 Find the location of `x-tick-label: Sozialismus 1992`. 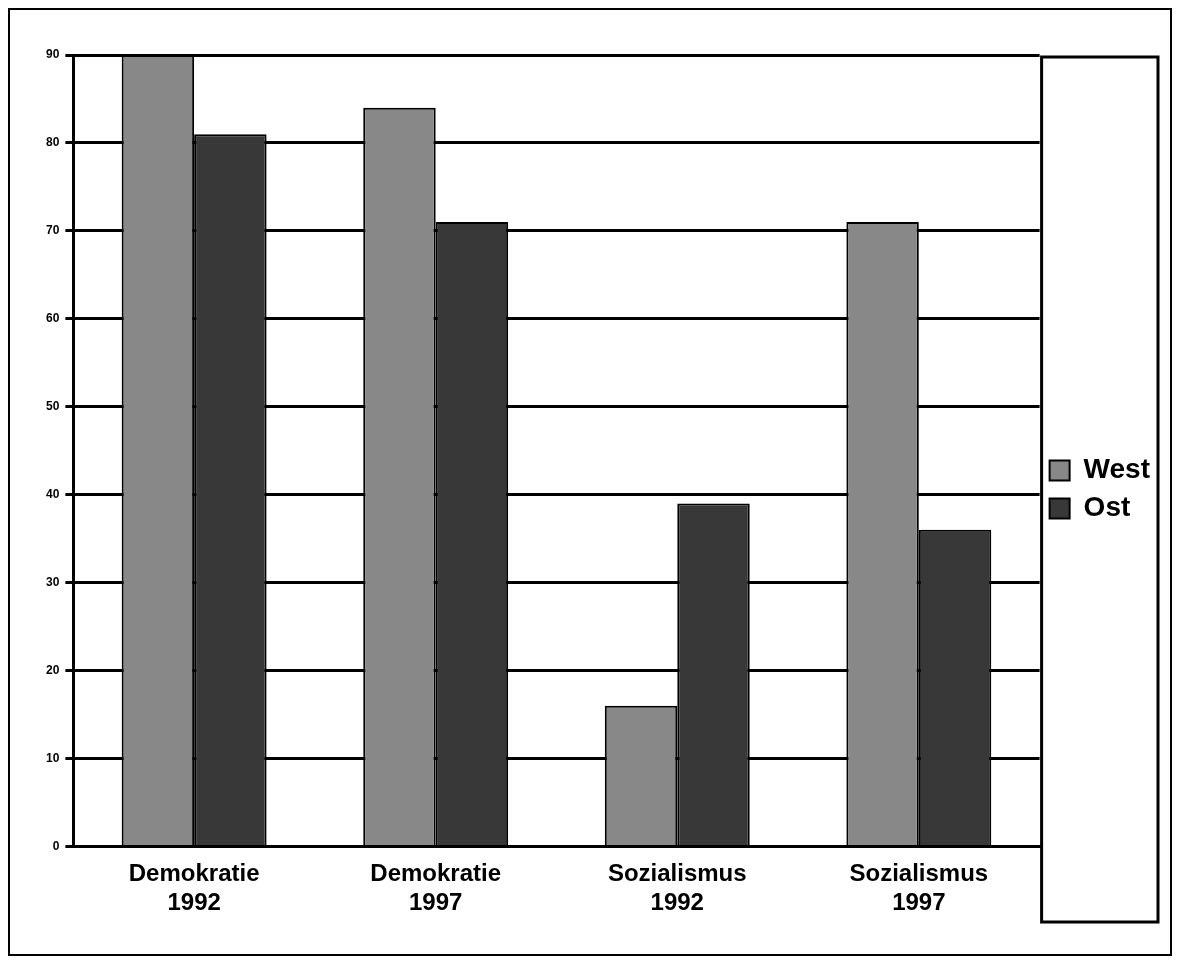

x-tick-label: Sozialismus 1992 is located at coordinates (677, 887).